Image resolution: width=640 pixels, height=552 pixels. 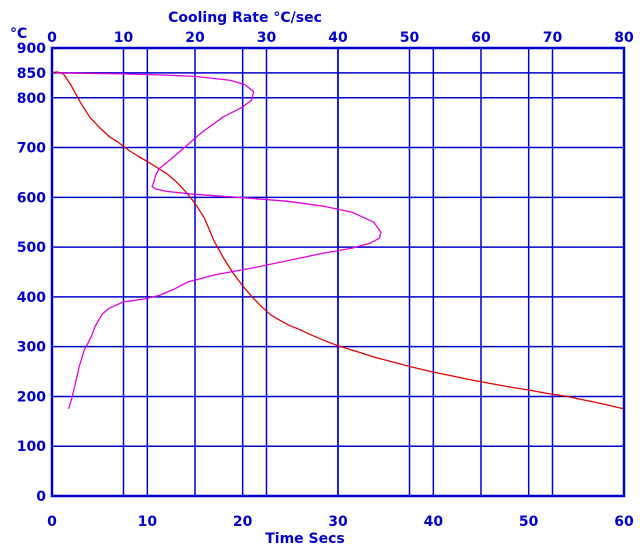 I want to click on x-bottom-tick-label-0: 0, so click(x=52, y=522).